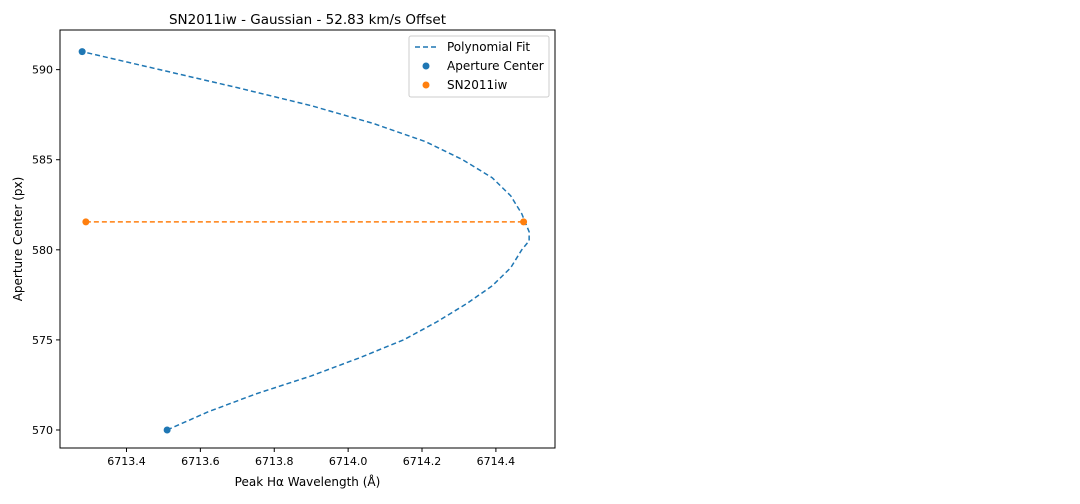  I want to click on x-tick-label: 6713.8, so click(274, 461).